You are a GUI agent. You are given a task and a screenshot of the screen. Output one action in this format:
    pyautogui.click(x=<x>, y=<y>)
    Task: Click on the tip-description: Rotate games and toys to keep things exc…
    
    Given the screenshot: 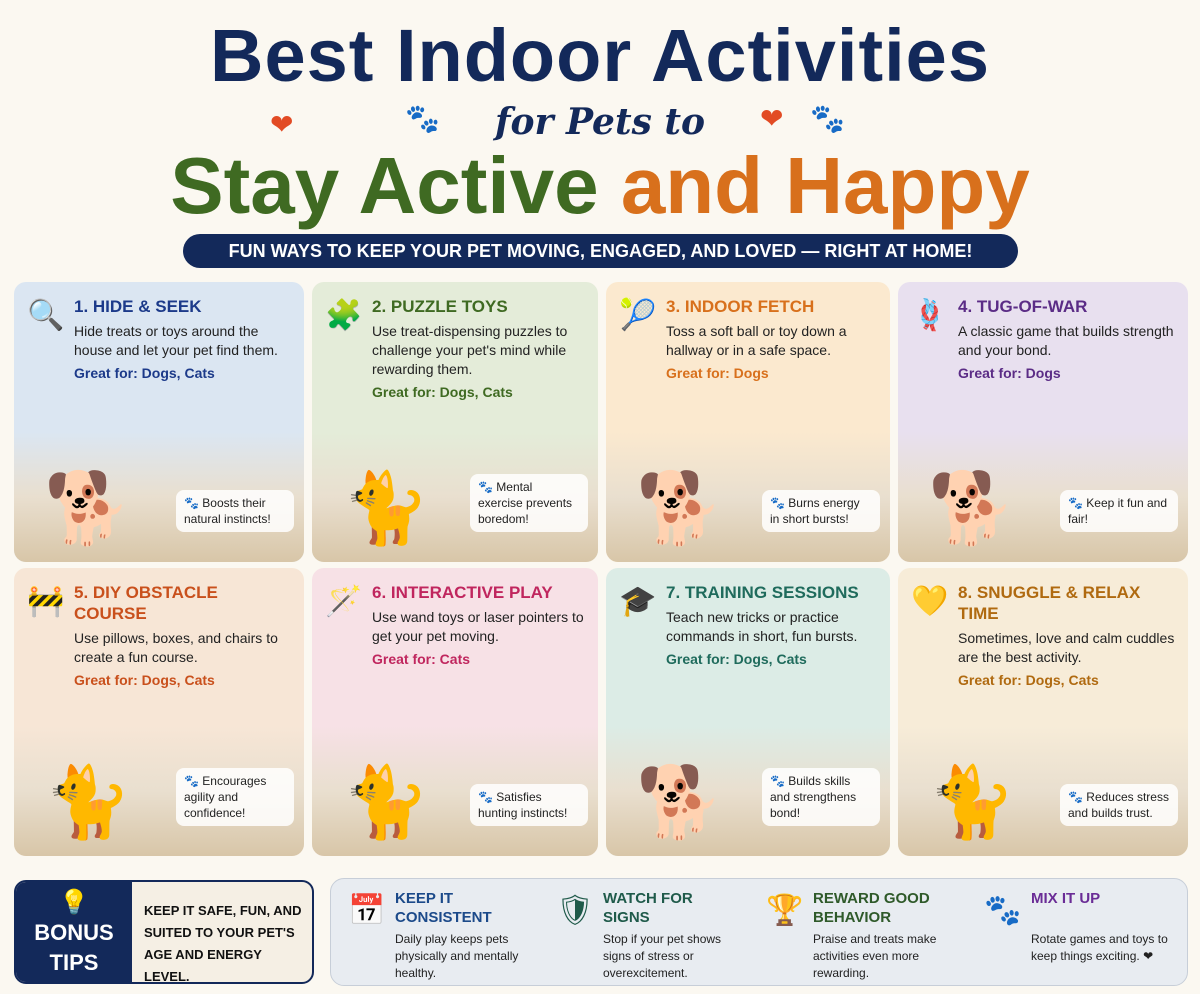 What is the action you would take?
    pyautogui.click(x=1099, y=947)
    